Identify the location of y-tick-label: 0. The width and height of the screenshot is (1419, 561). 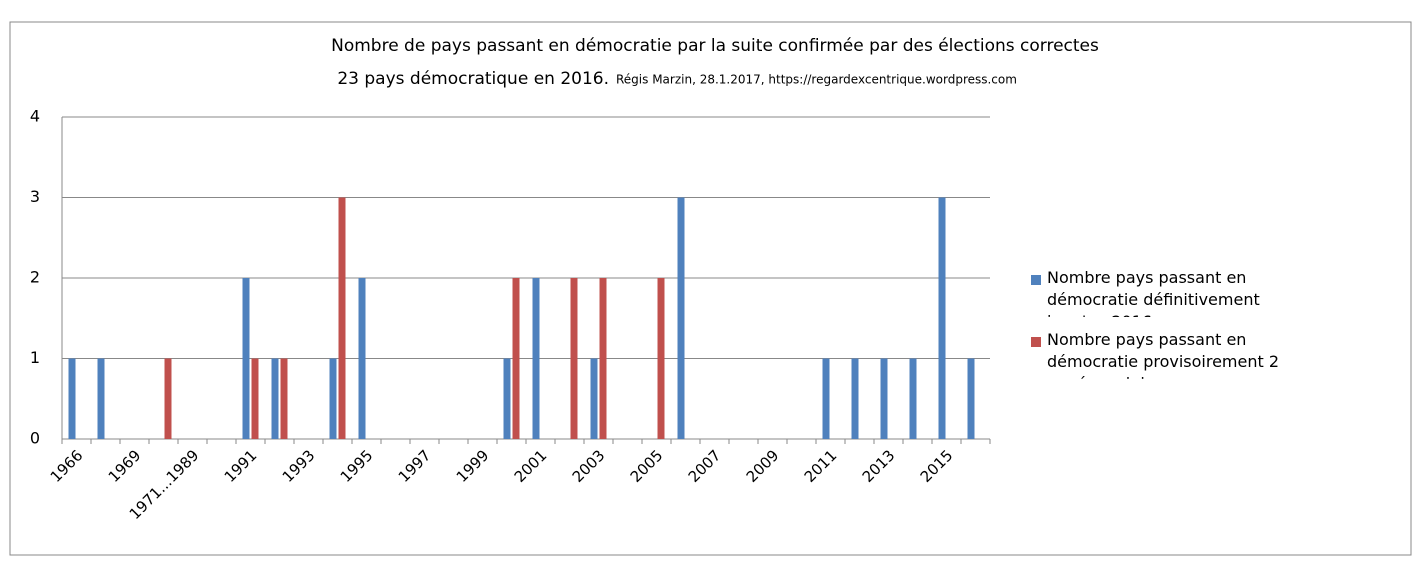
(35, 438).